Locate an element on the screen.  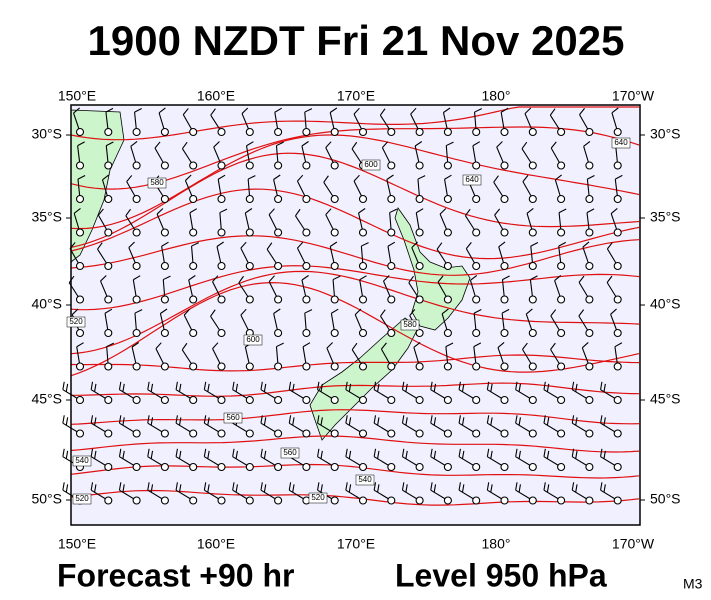
lon-label: 170°E is located at coordinates (356, 96).